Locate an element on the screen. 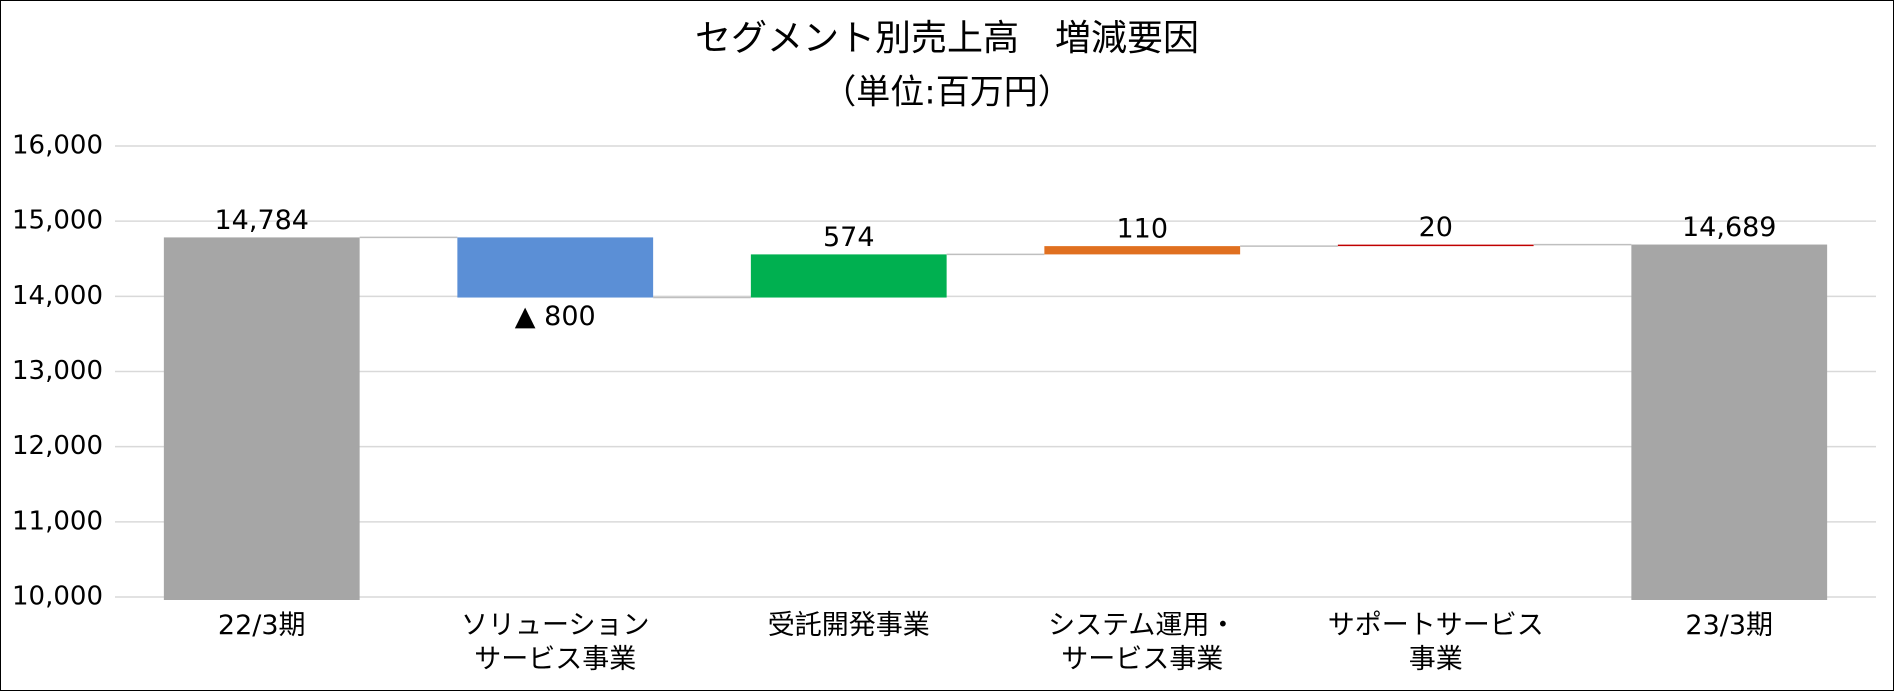 This screenshot has width=1894, height=691. x-tick-label: 22/3期 is located at coordinates (261, 625).